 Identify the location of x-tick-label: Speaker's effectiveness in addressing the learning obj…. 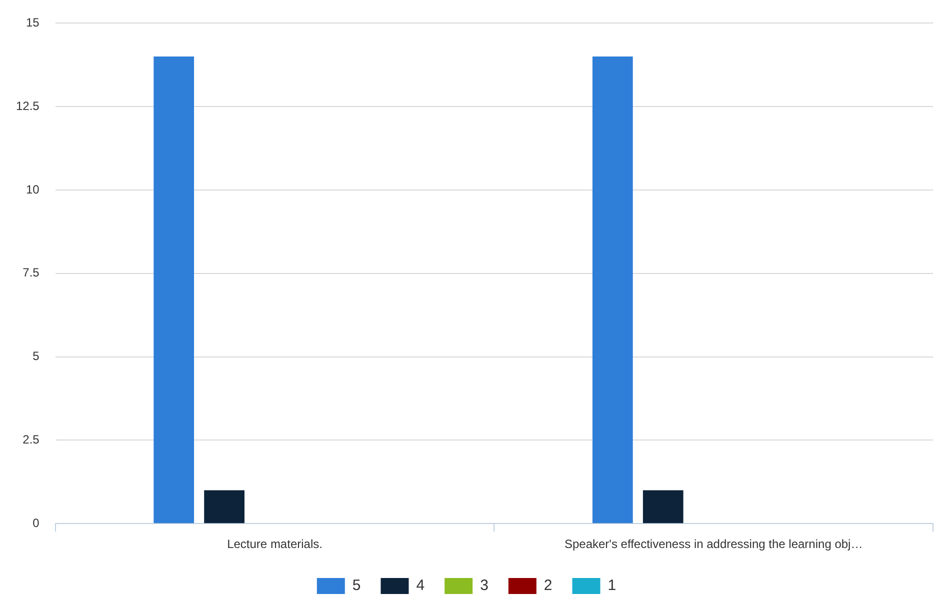
(713, 544).